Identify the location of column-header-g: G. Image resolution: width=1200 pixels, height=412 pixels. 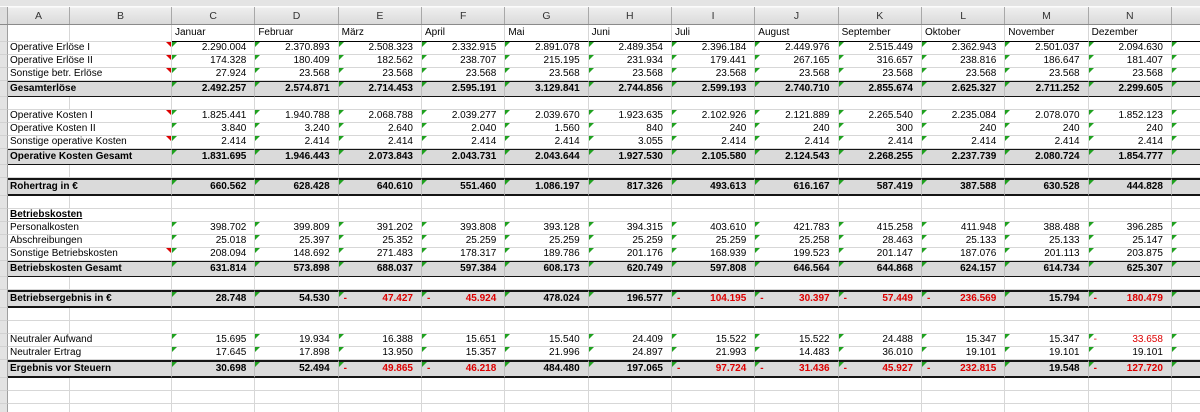
(547, 15).